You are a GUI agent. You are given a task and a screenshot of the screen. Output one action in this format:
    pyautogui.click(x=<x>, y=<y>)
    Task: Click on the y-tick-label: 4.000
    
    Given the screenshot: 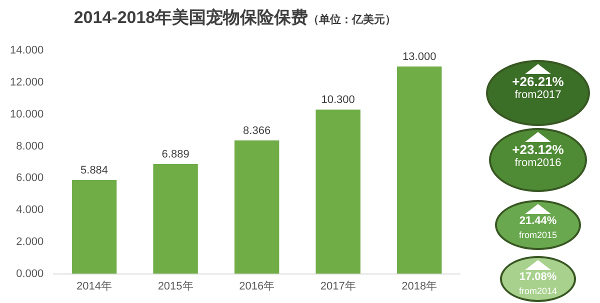 What is the action you would take?
    pyautogui.click(x=30, y=210)
    